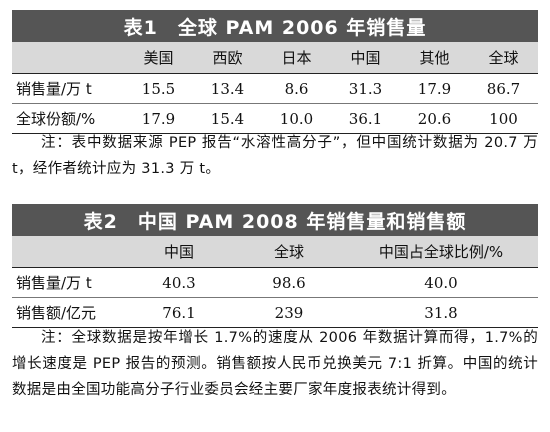 The image size is (550, 432). I want to click on table-cell: 40.3, so click(179, 282).